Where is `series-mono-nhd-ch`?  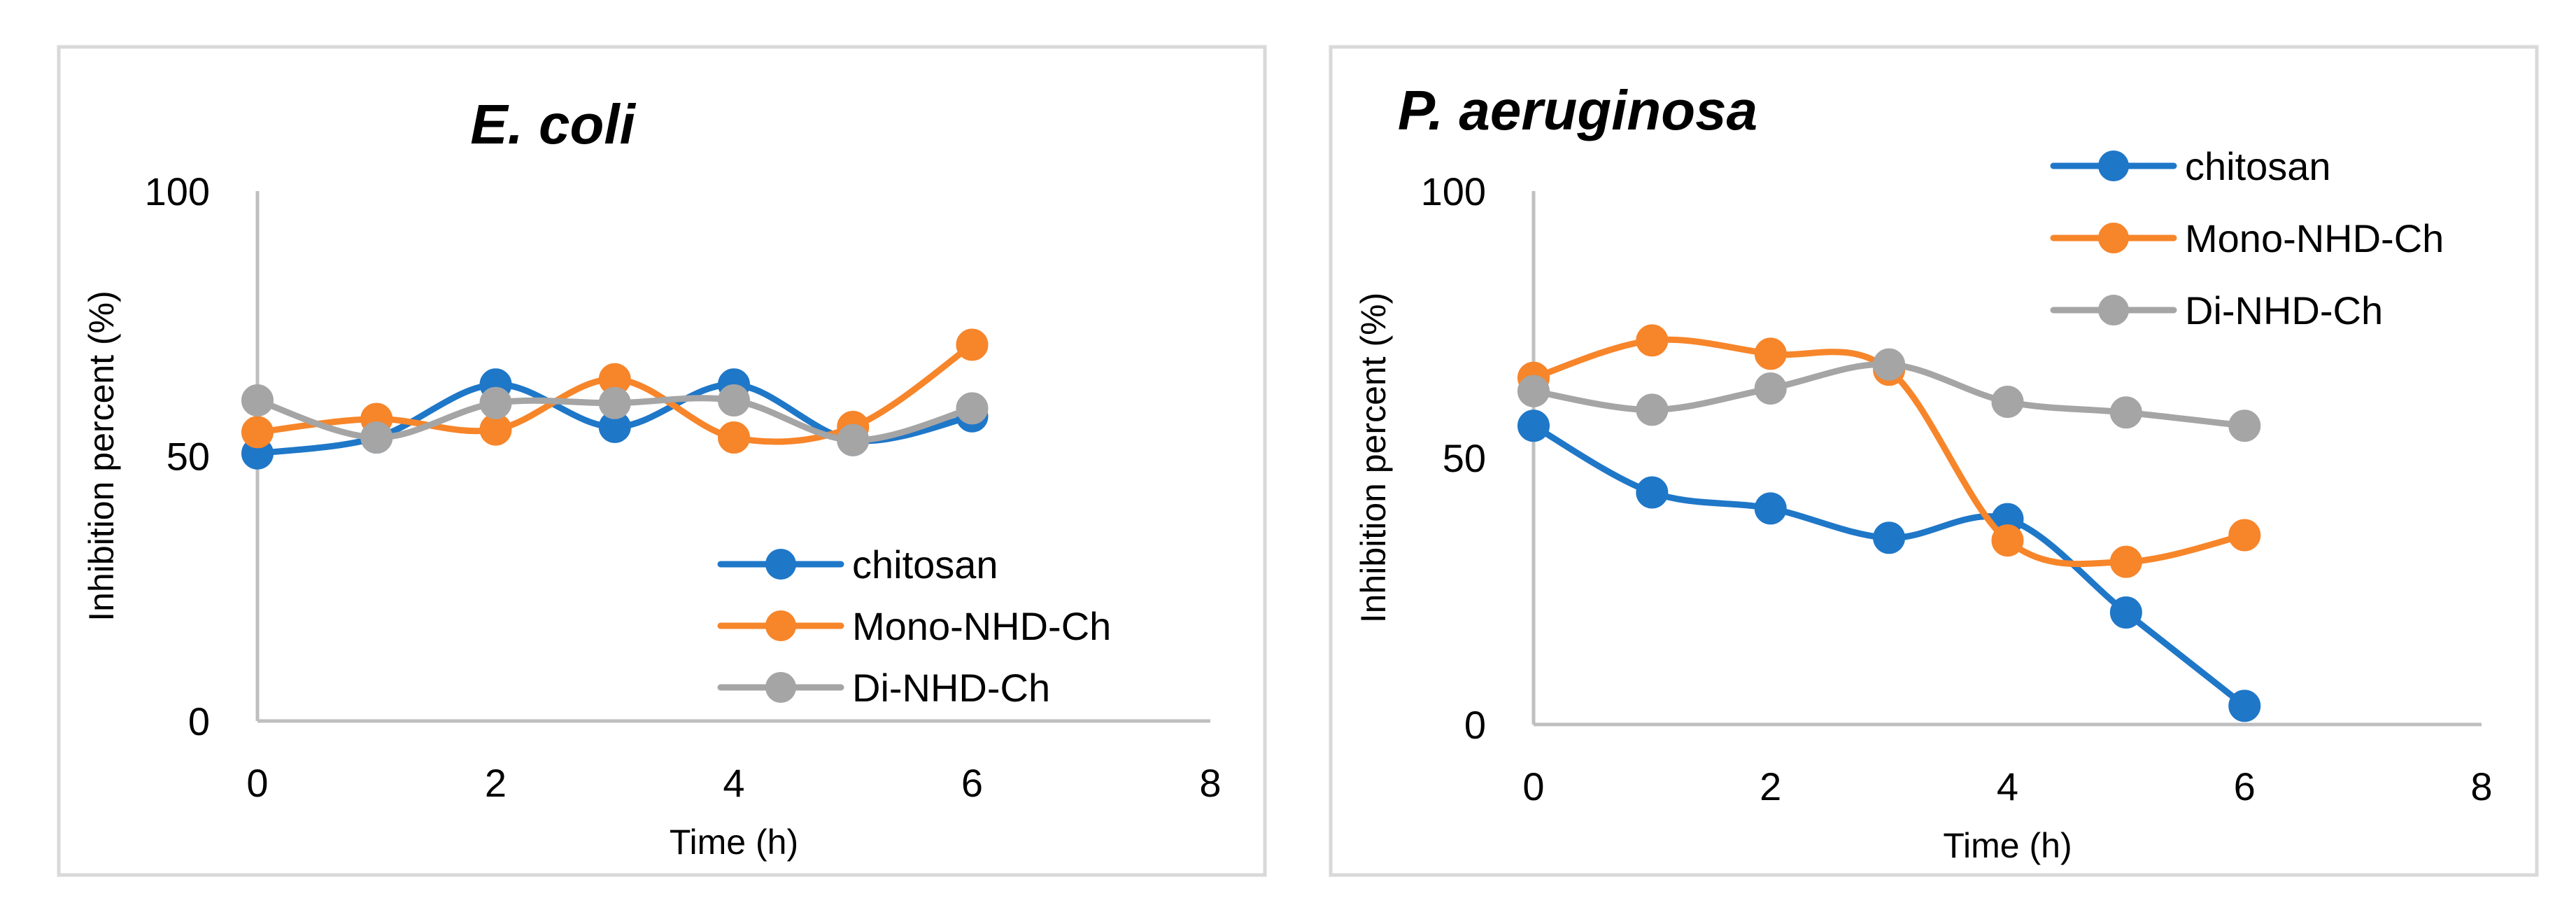
series-mono-nhd-ch is located at coordinates (615, 391).